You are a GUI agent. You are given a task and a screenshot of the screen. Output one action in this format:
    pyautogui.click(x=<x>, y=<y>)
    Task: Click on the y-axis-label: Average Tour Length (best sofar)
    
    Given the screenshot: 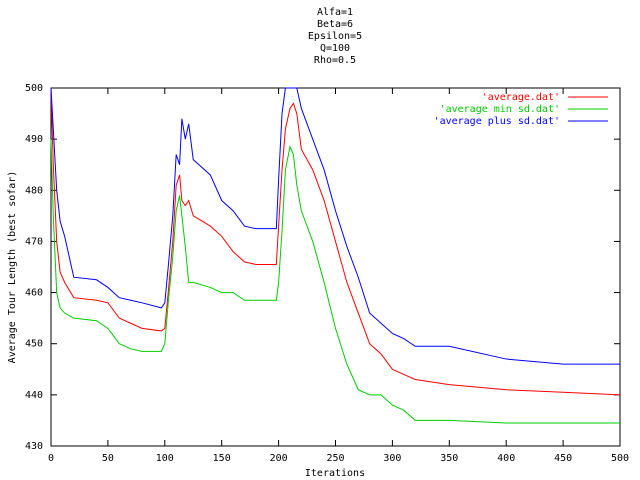 What is the action you would take?
    pyautogui.click(x=12, y=267)
    